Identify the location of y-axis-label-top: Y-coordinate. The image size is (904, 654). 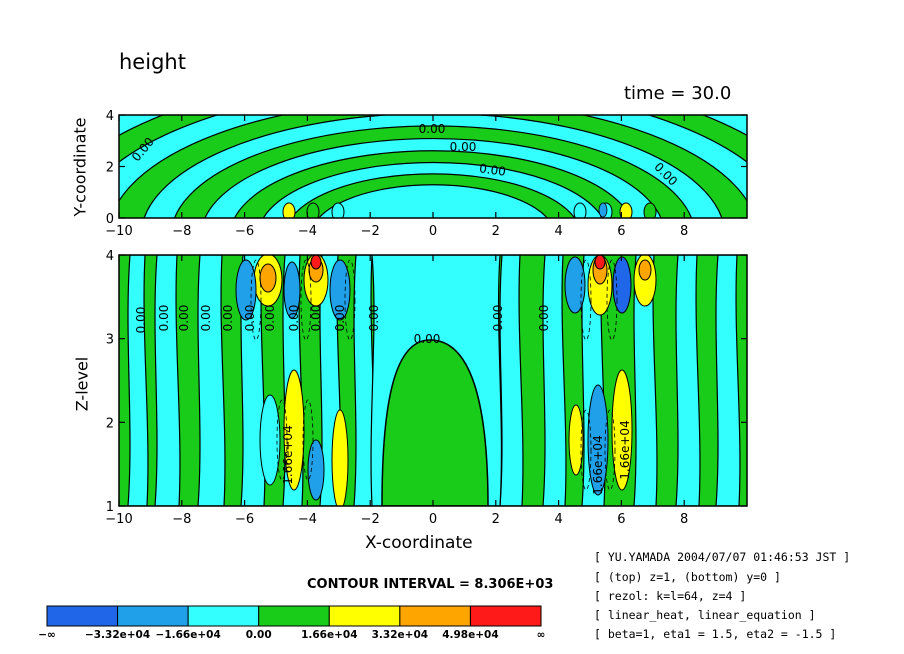
(80, 167).